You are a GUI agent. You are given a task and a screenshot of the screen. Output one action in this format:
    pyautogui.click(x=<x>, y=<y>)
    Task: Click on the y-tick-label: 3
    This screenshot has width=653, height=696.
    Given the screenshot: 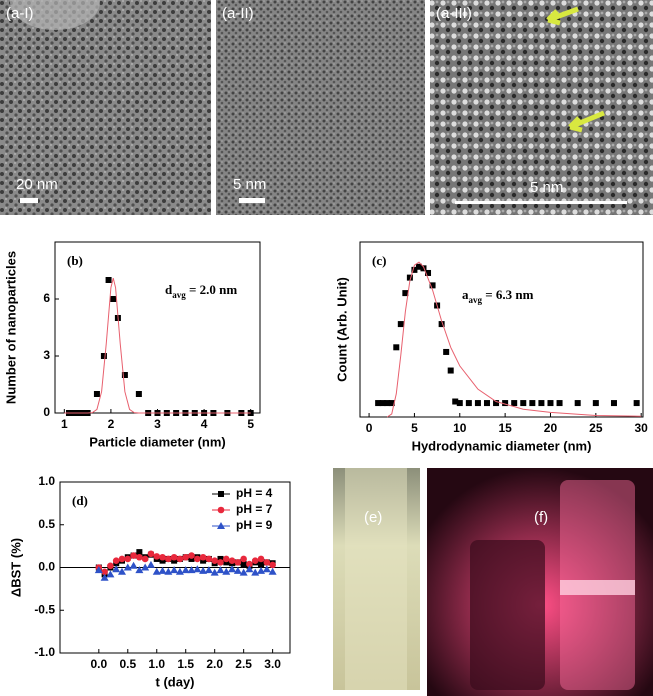 What is the action you would take?
    pyautogui.click(x=46, y=355)
    